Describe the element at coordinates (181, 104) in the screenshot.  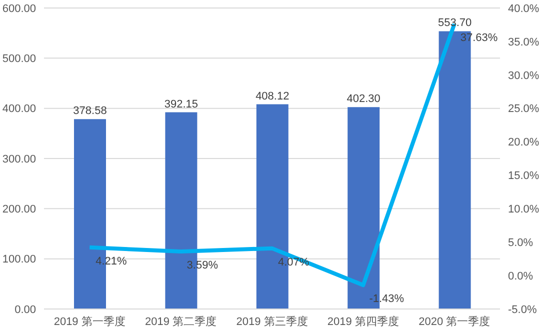
I see `data-label: 392.15` at that location.